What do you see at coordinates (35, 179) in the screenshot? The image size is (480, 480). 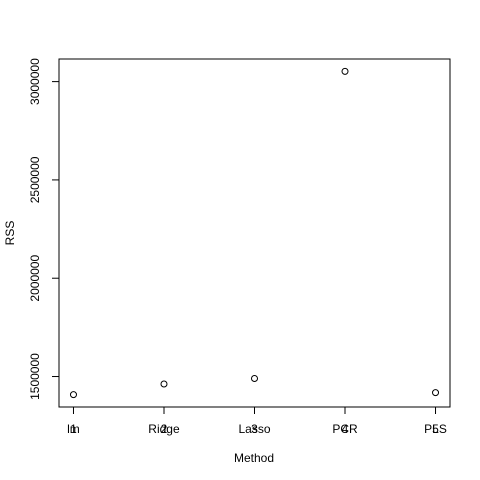 I see `y-tick-label: 2500000` at bounding box center [35, 179].